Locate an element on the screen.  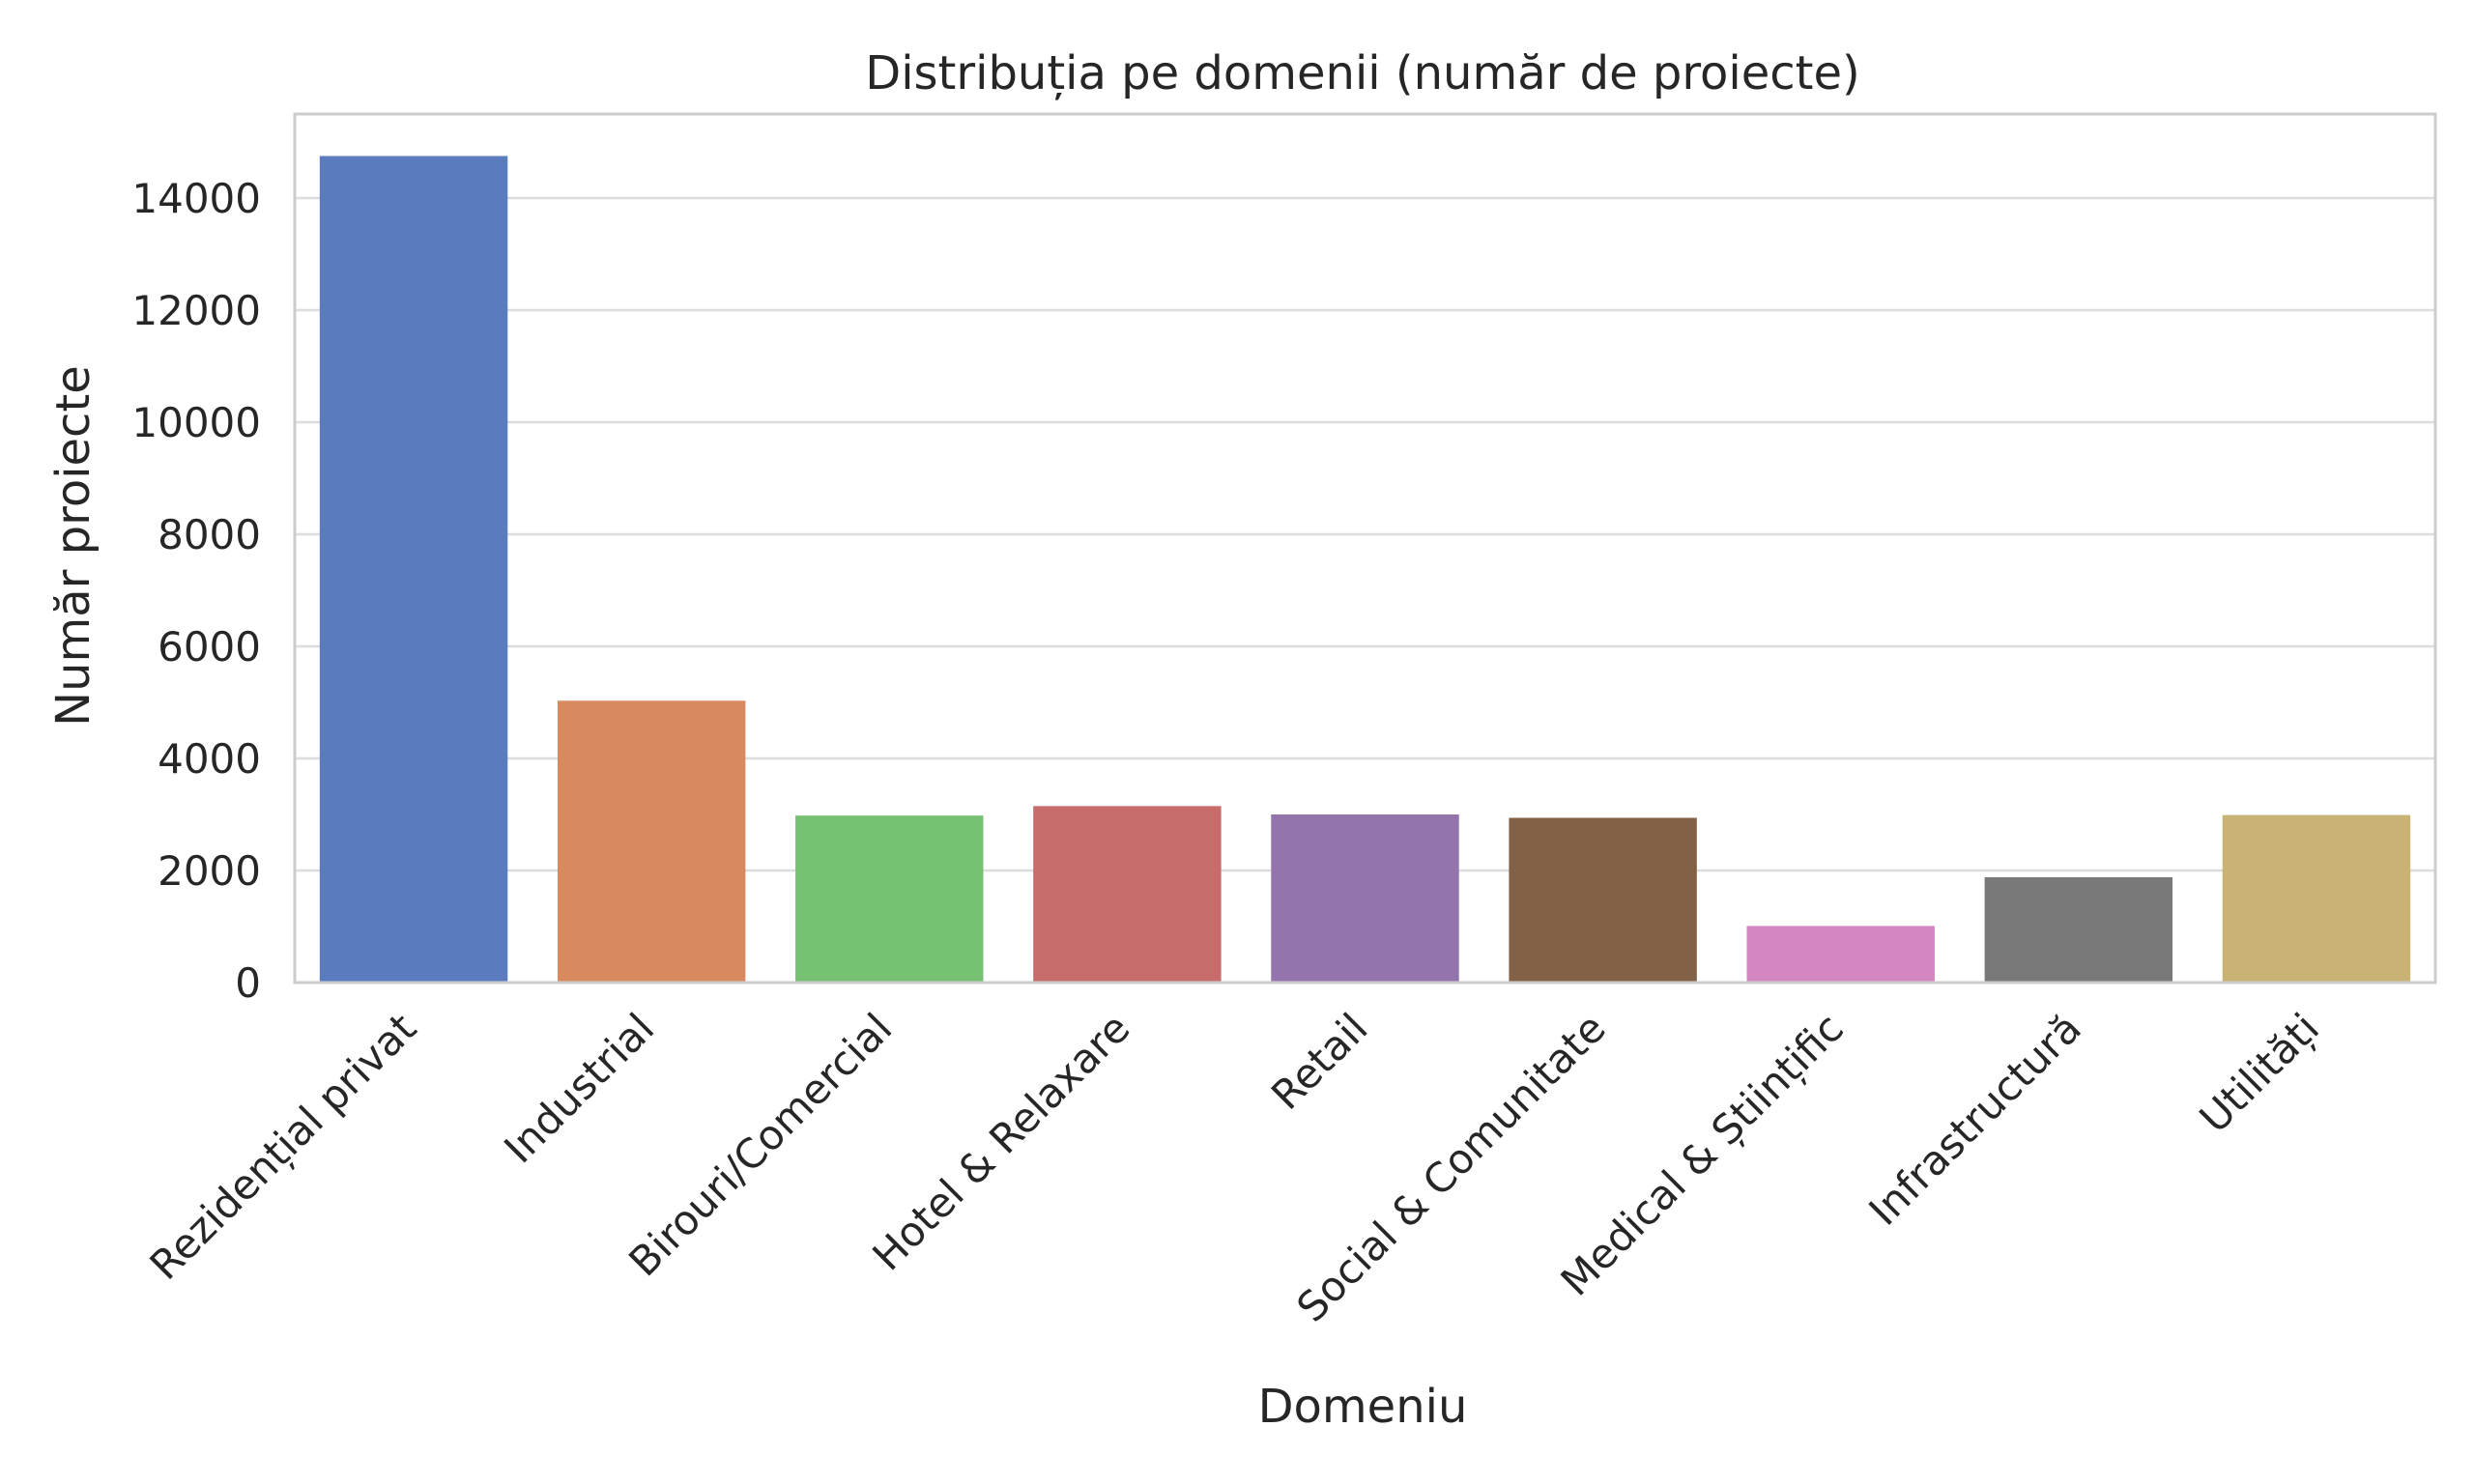
y-tick-label: 4000 is located at coordinates (210, 759).